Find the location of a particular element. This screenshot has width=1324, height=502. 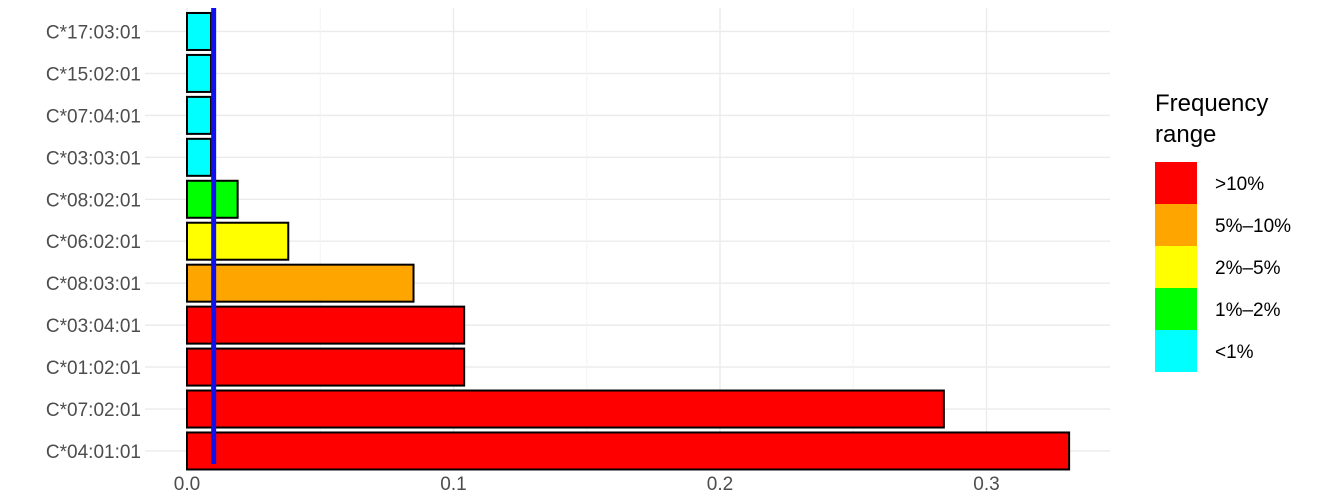

x-tick-label: 0.2 is located at coordinates (720, 484).